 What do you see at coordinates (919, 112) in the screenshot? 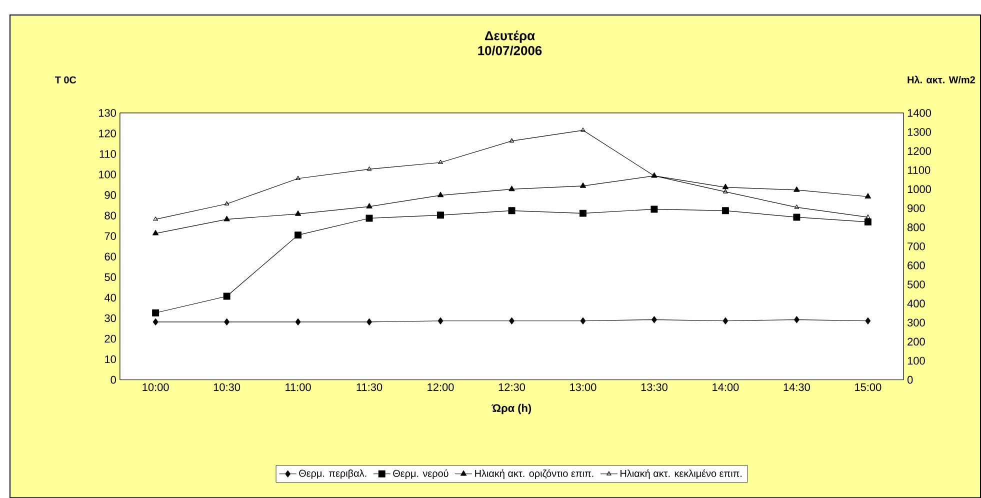
I see `y2-tick-label: 1400` at bounding box center [919, 112].